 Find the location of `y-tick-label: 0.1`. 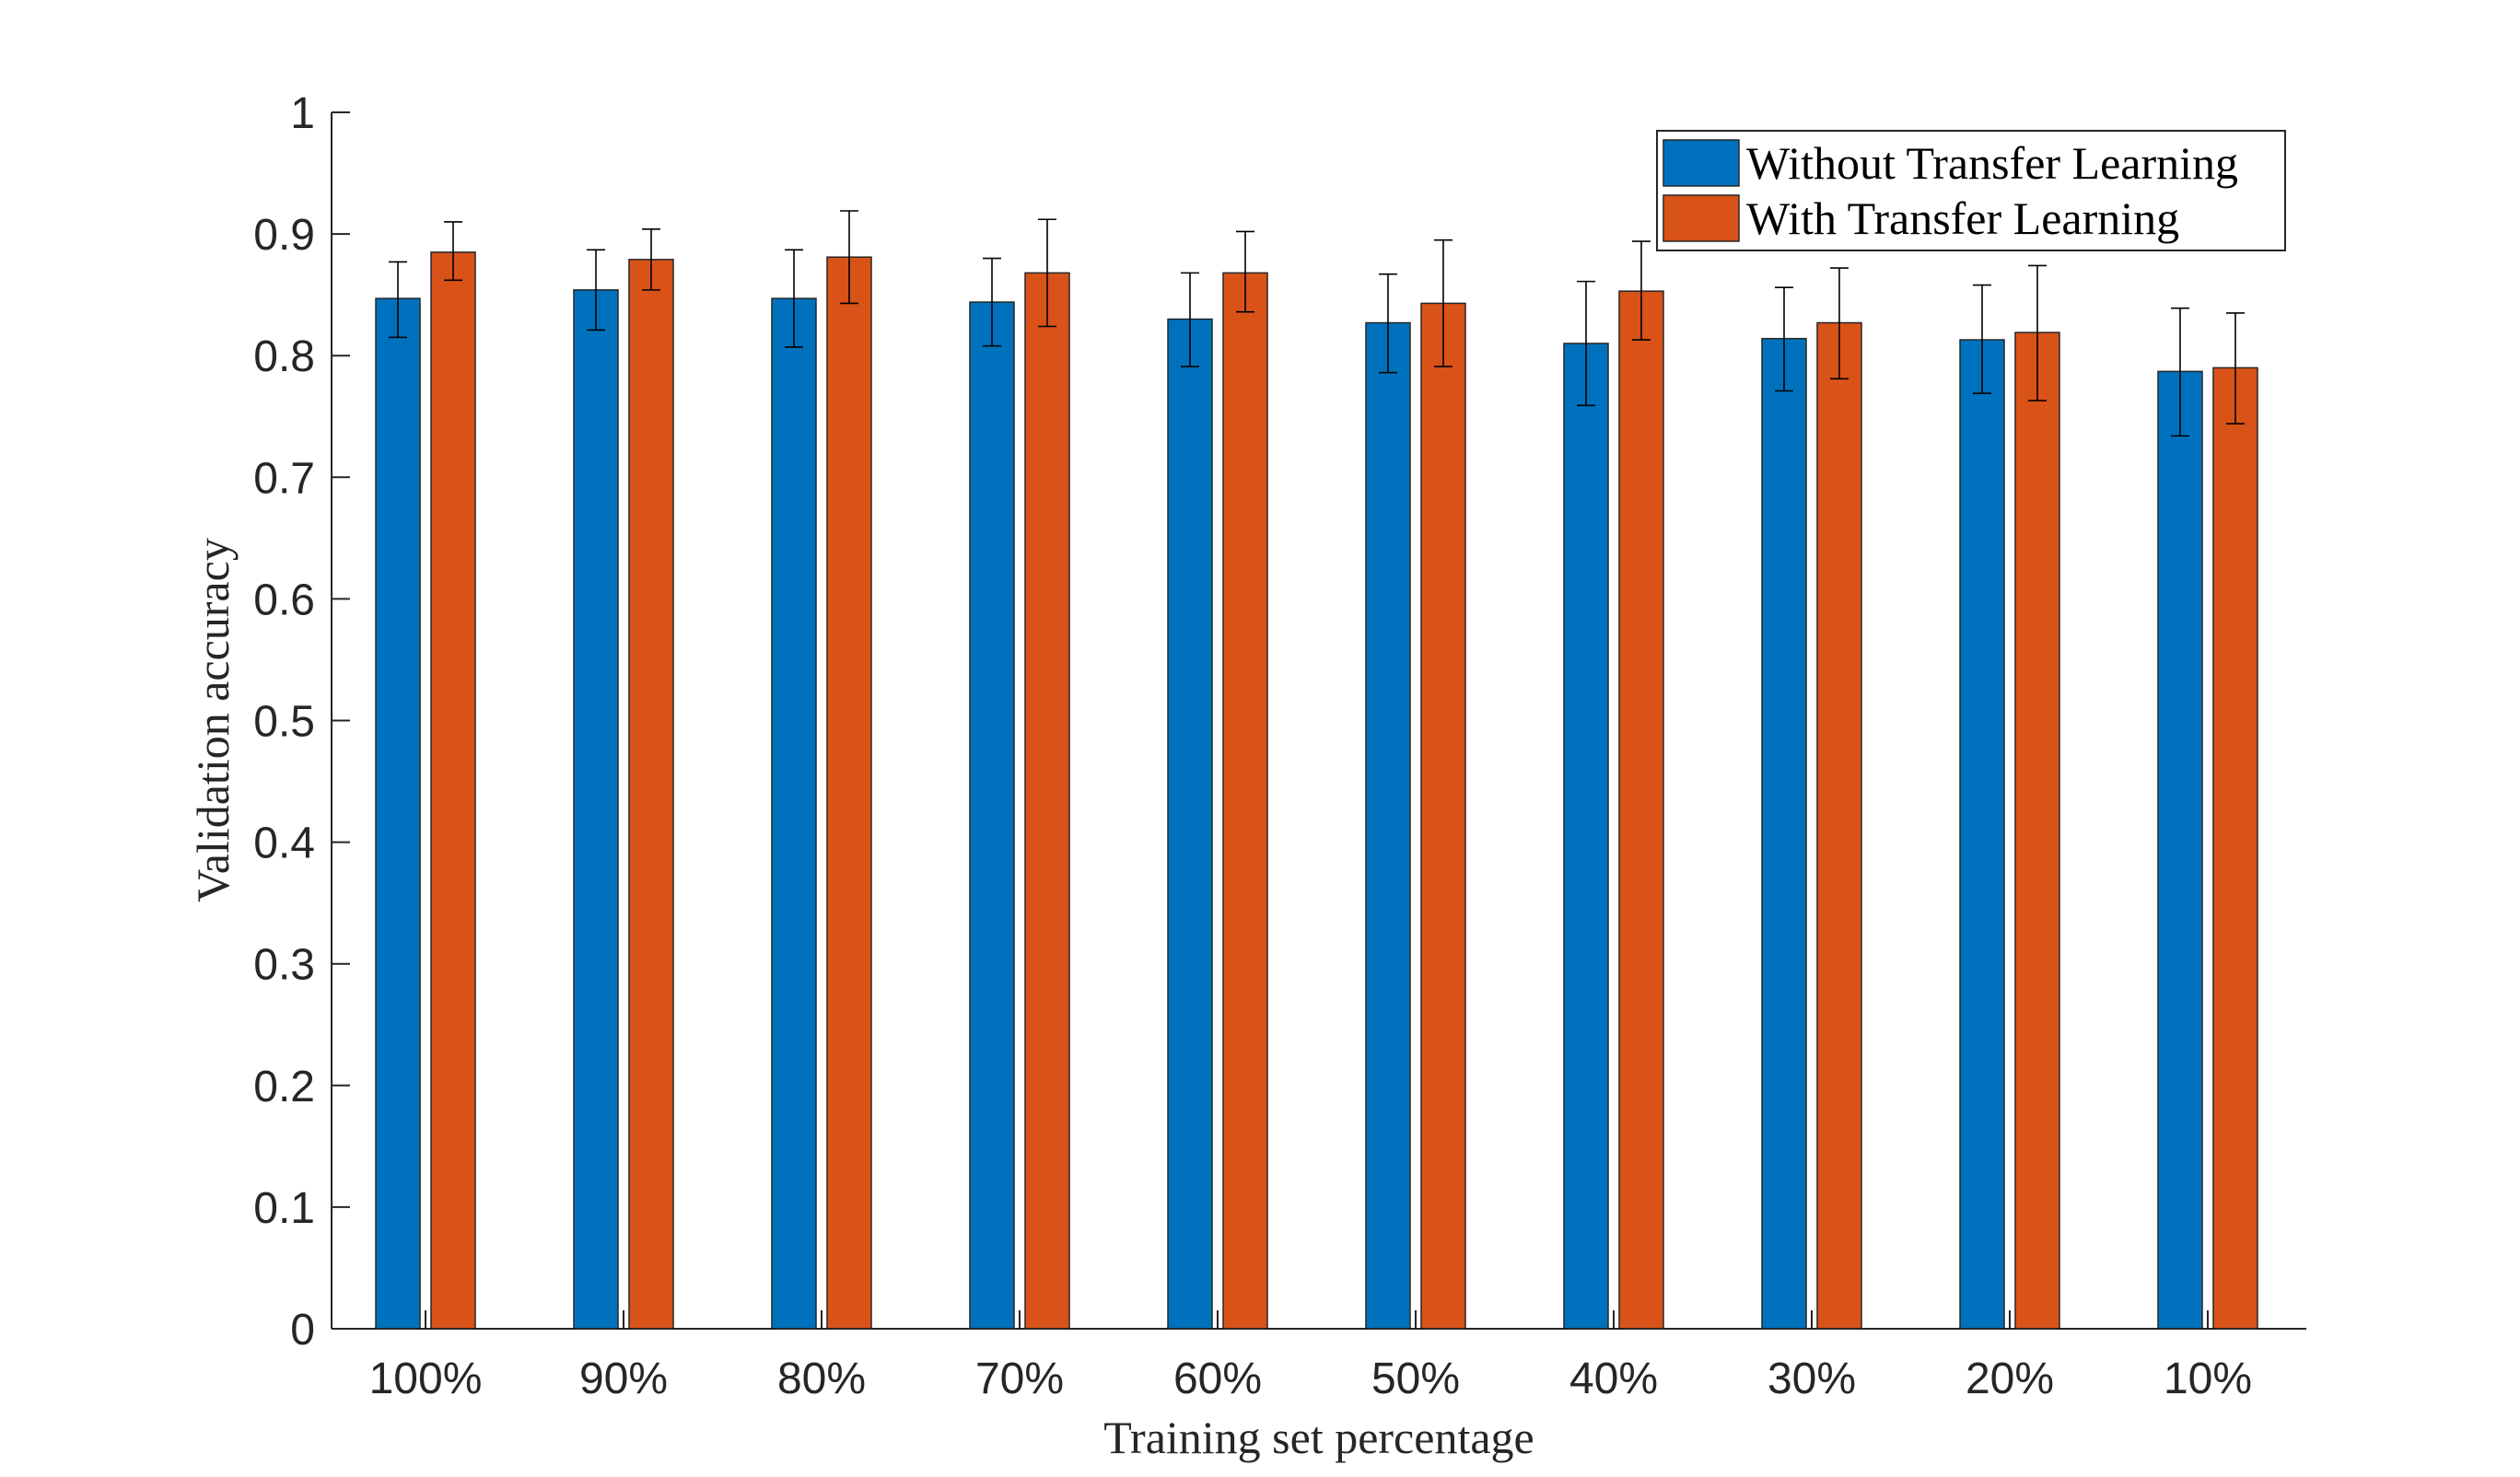

y-tick-label: 0.1 is located at coordinates (284, 1208).